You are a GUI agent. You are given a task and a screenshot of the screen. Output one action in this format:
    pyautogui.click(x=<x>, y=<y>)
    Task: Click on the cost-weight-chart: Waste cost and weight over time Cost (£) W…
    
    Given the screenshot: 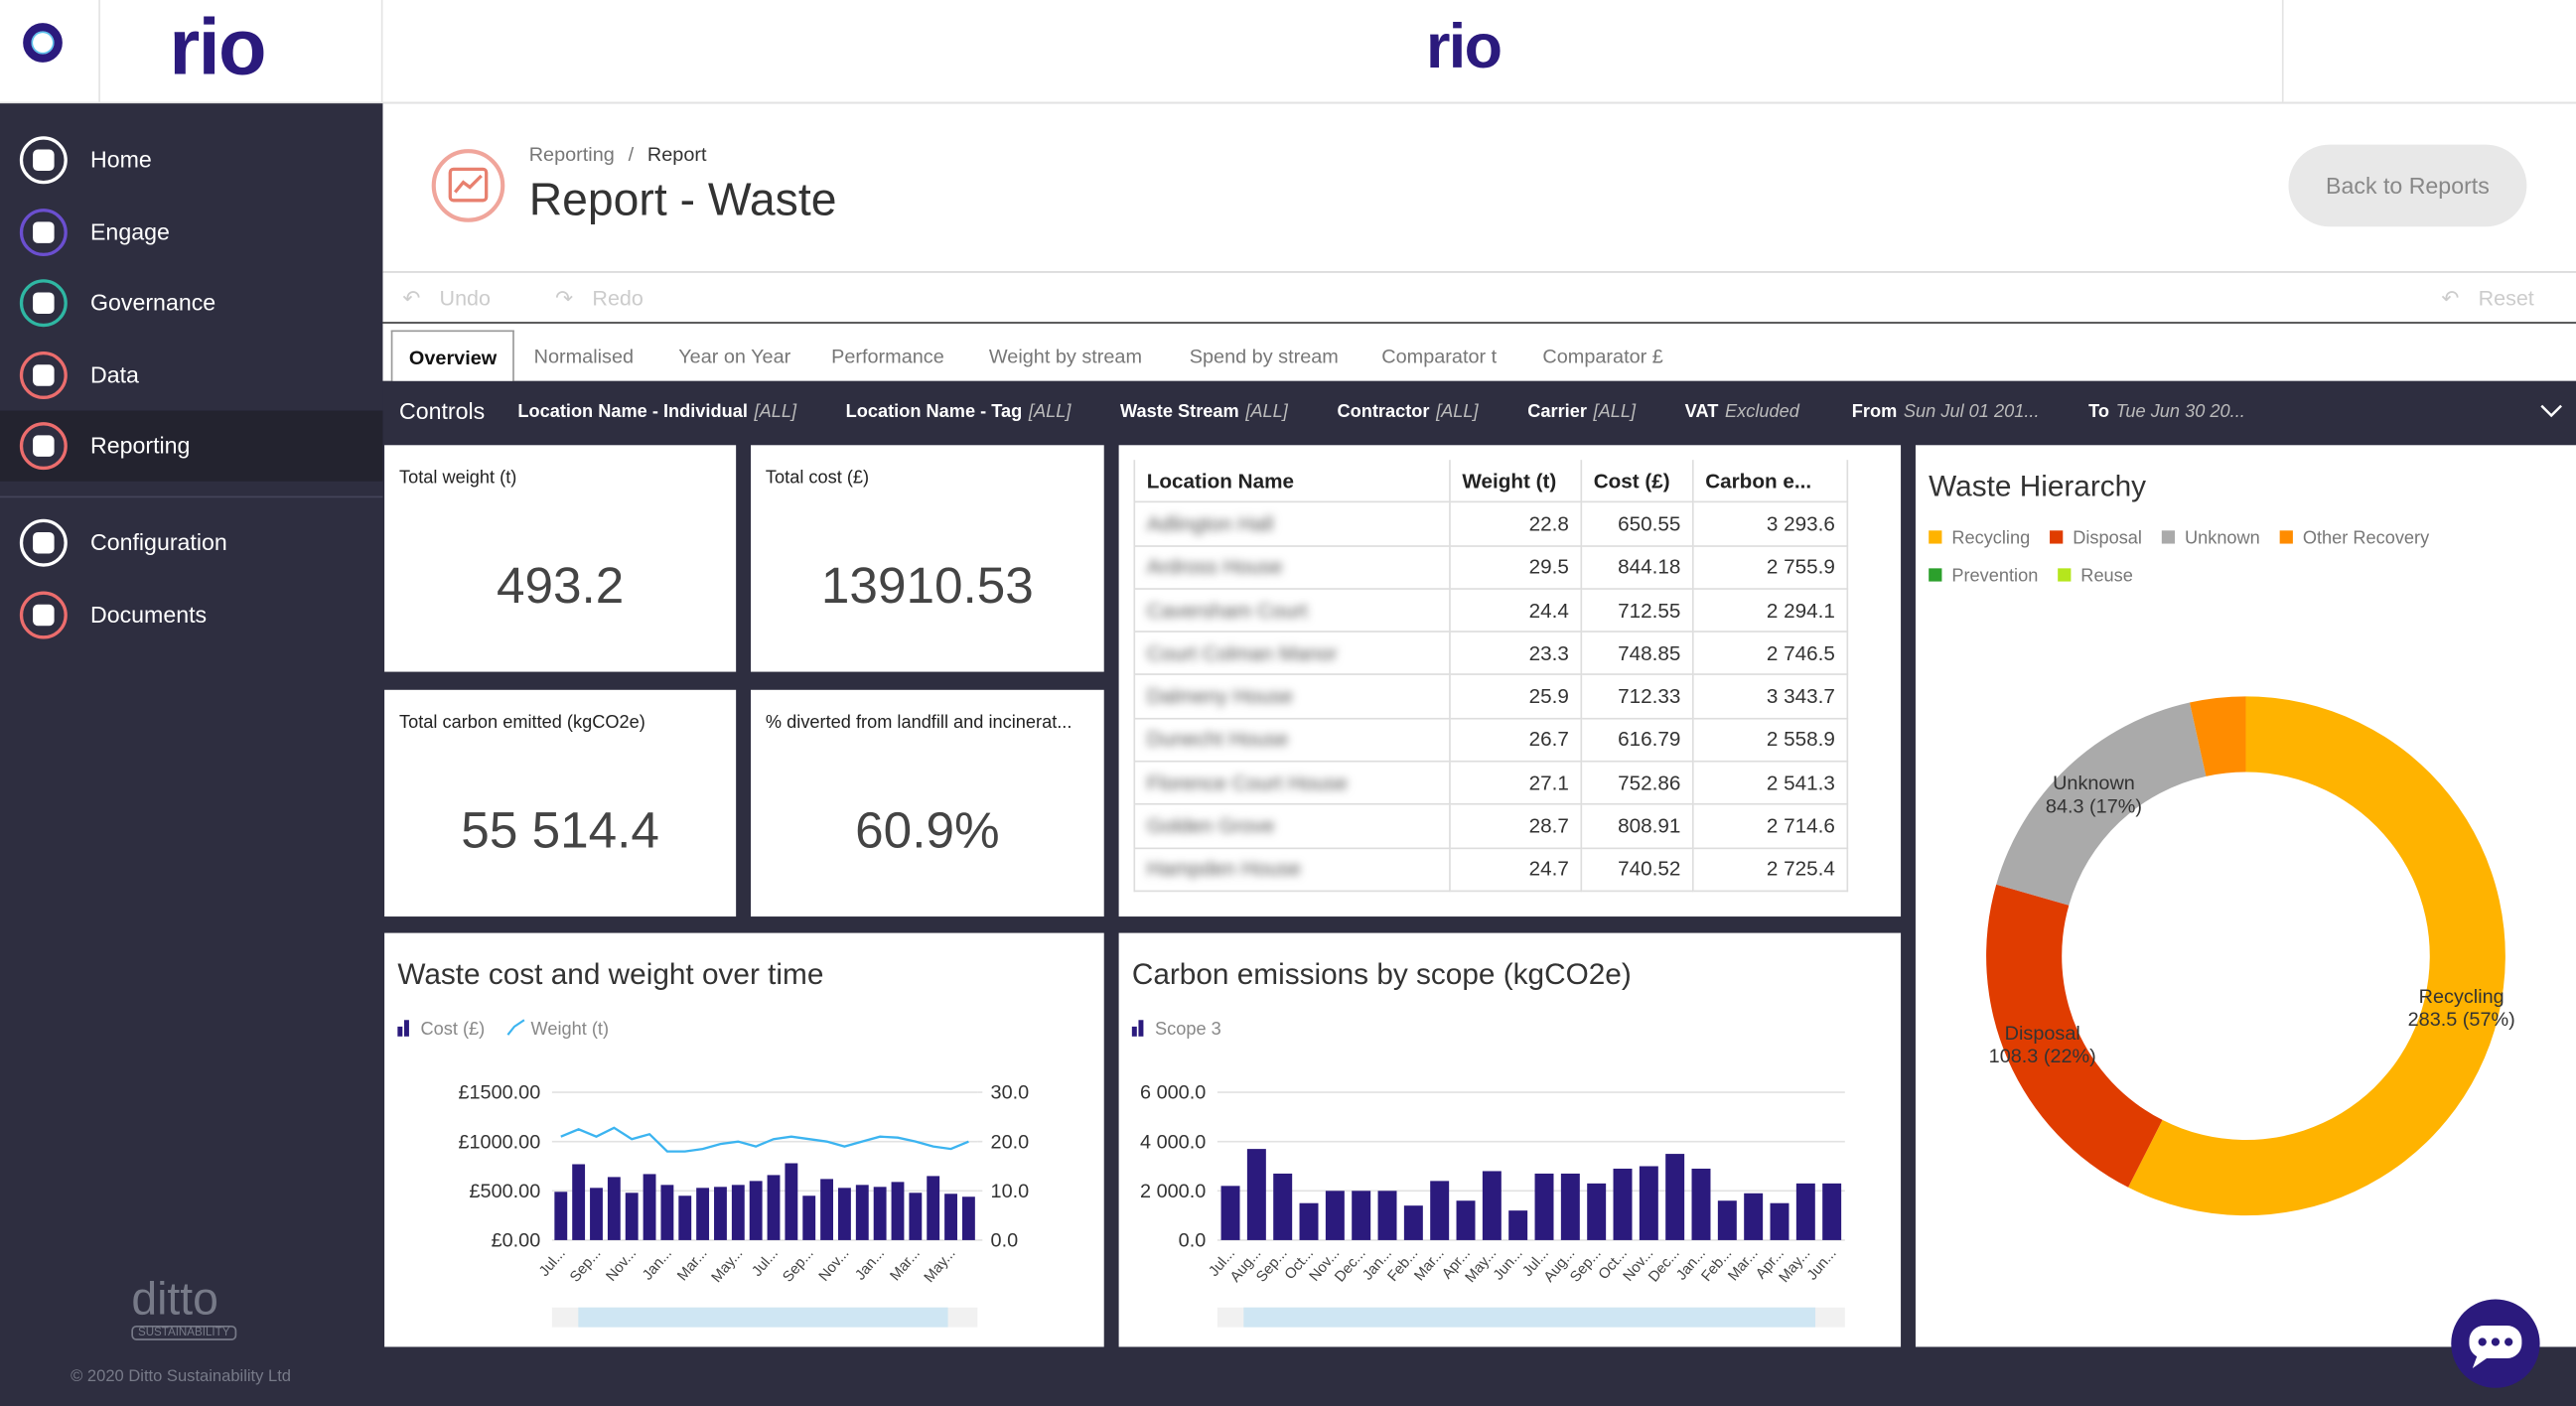 What is the action you would take?
    pyautogui.click(x=714, y=1143)
    